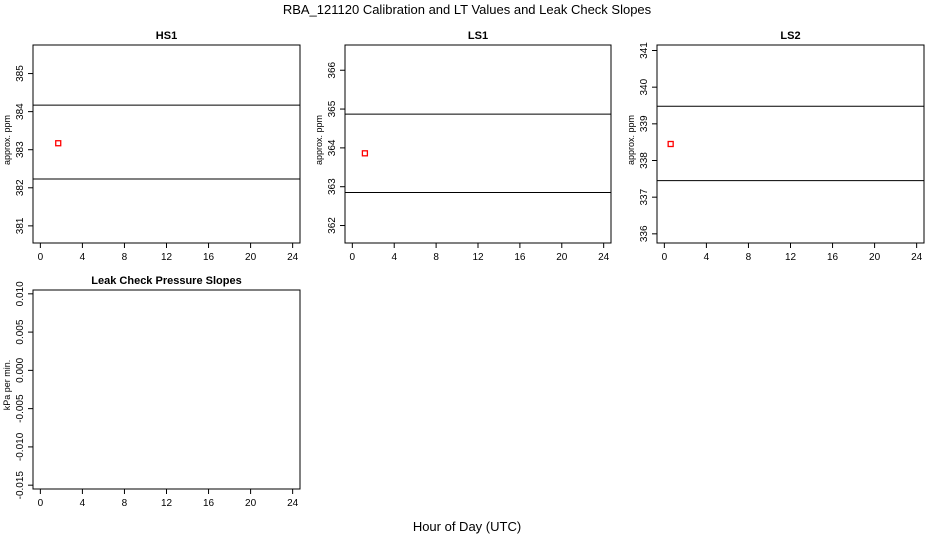 Image resolution: width=936 pixels, height=540 pixels. What do you see at coordinates (20, 331) in the screenshot?
I see `y-tick-label: 0.005` at bounding box center [20, 331].